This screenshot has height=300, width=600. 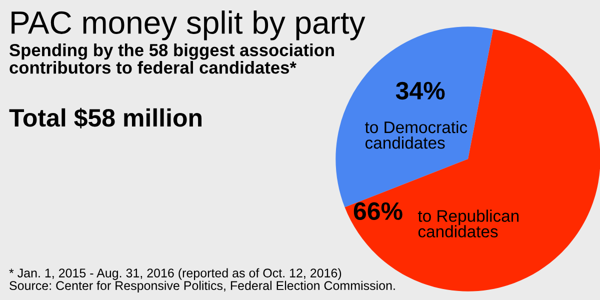 What do you see at coordinates (378, 211) in the screenshot?
I see `data-label: 66%` at bounding box center [378, 211].